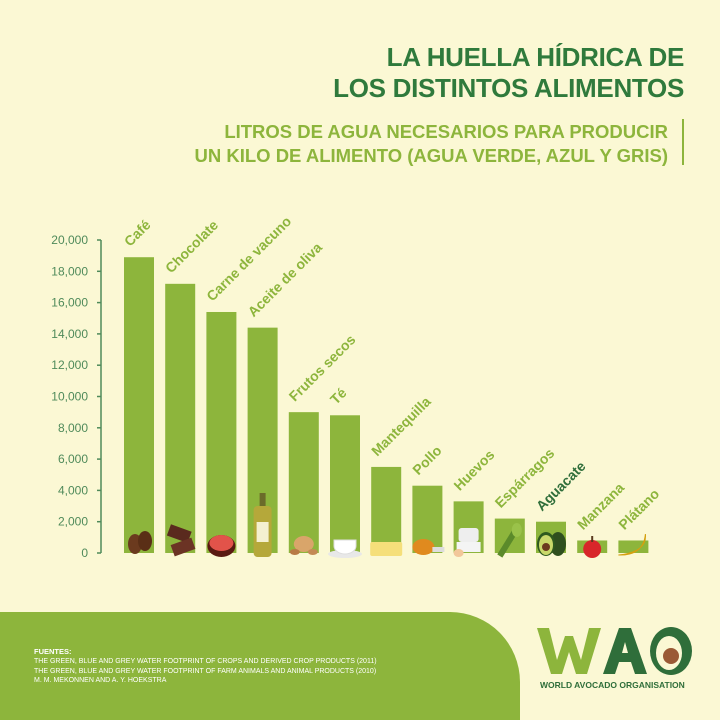 Image resolution: width=720 pixels, height=720 pixels. I want to click on bar-label: Chocolate, so click(191, 246).